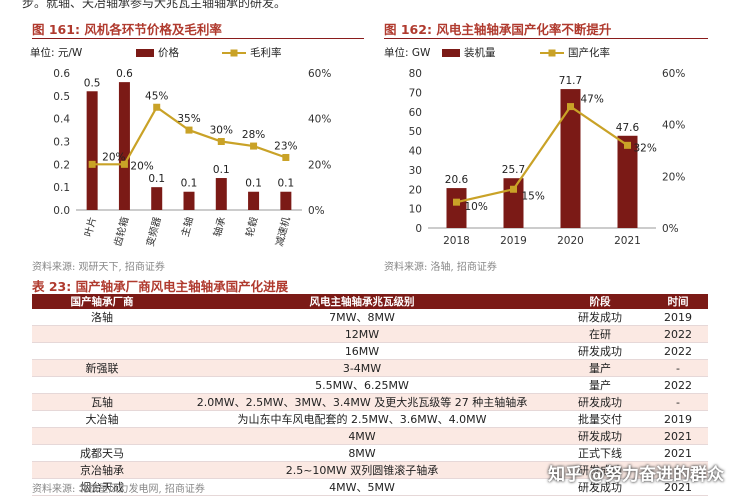 This screenshot has width=736, height=501. I want to click on table-header-cell: 风电主轴轴承兆瓦级别, so click(362, 301).